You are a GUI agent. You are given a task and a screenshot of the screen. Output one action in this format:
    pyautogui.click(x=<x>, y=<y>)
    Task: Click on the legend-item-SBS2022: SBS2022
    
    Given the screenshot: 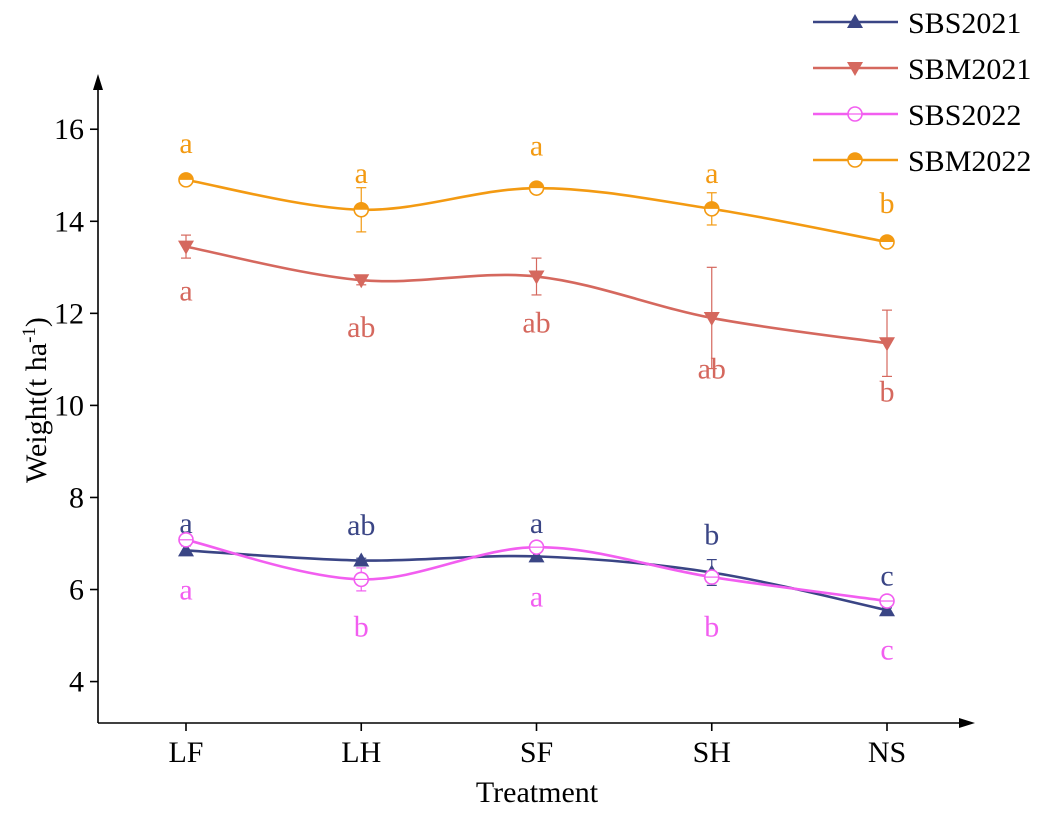 What is the action you would take?
    pyautogui.click(x=917, y=115)
    